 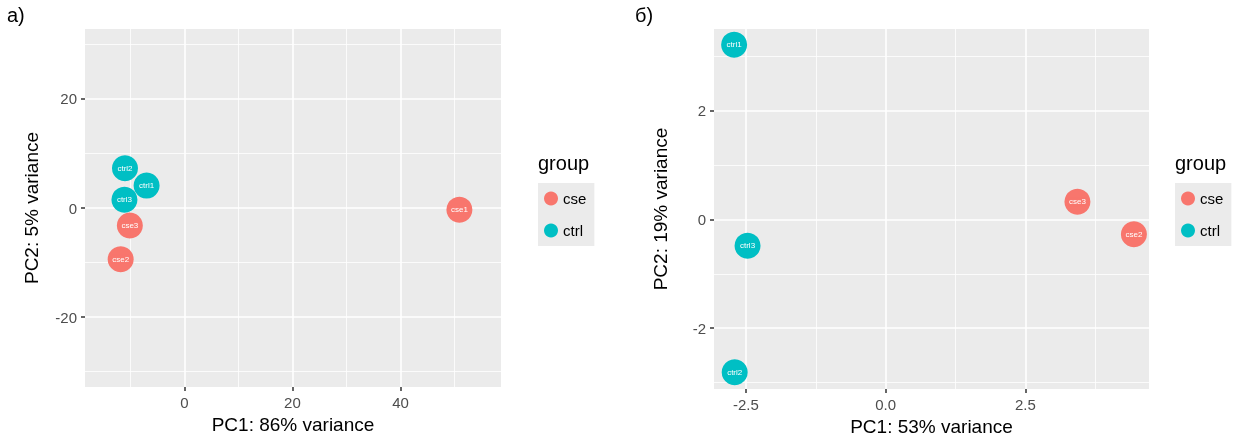 I want to click on y-axis-title: PC2: 19% variance, so click(x=660, y=209).